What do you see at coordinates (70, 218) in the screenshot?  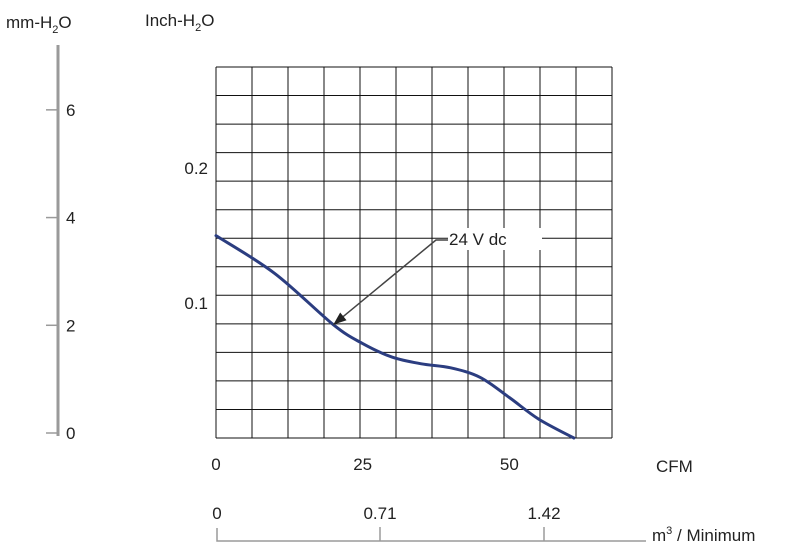 I see `left-tick-label: 4` at bounding box center [70, 218].